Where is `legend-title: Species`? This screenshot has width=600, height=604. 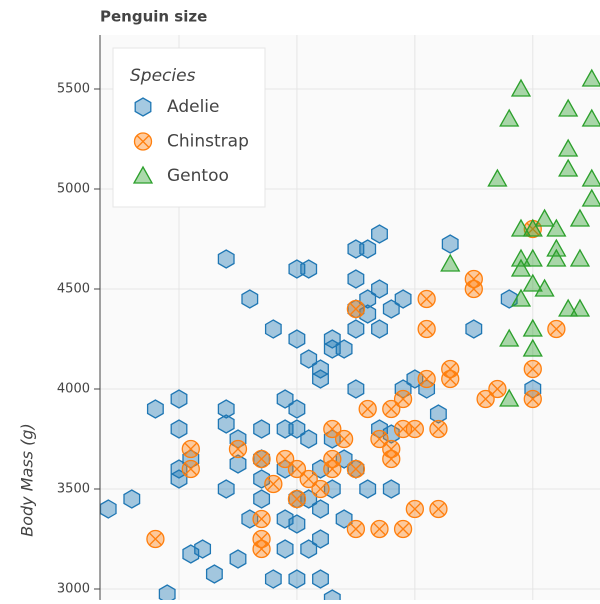
legend-title: Species is located at coordinates (163, 76).